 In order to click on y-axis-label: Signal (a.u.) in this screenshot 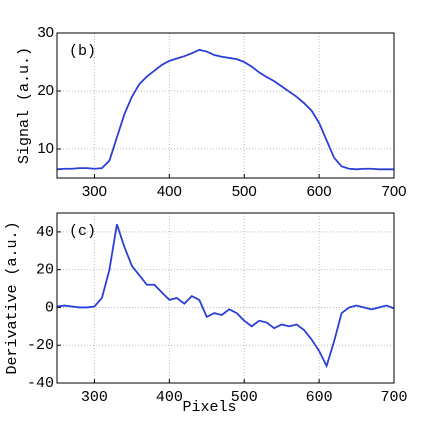, I will do `click(24, 105)`.